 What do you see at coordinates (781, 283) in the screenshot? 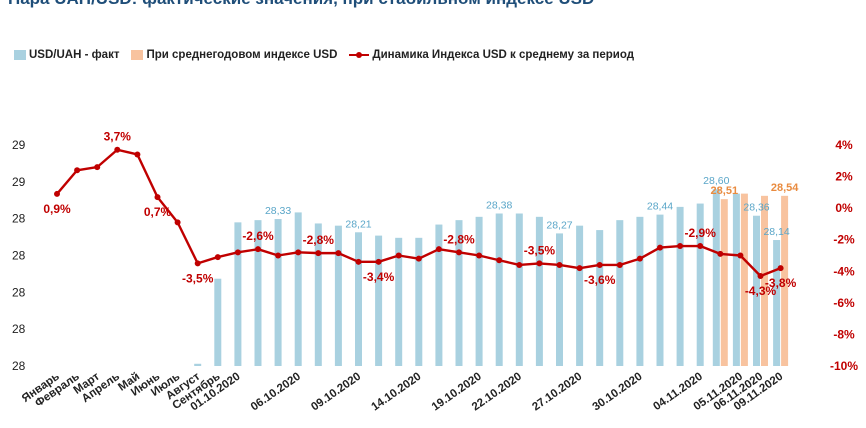
I see `line-point-label: -3,8%` at bounding box center [781, 283].